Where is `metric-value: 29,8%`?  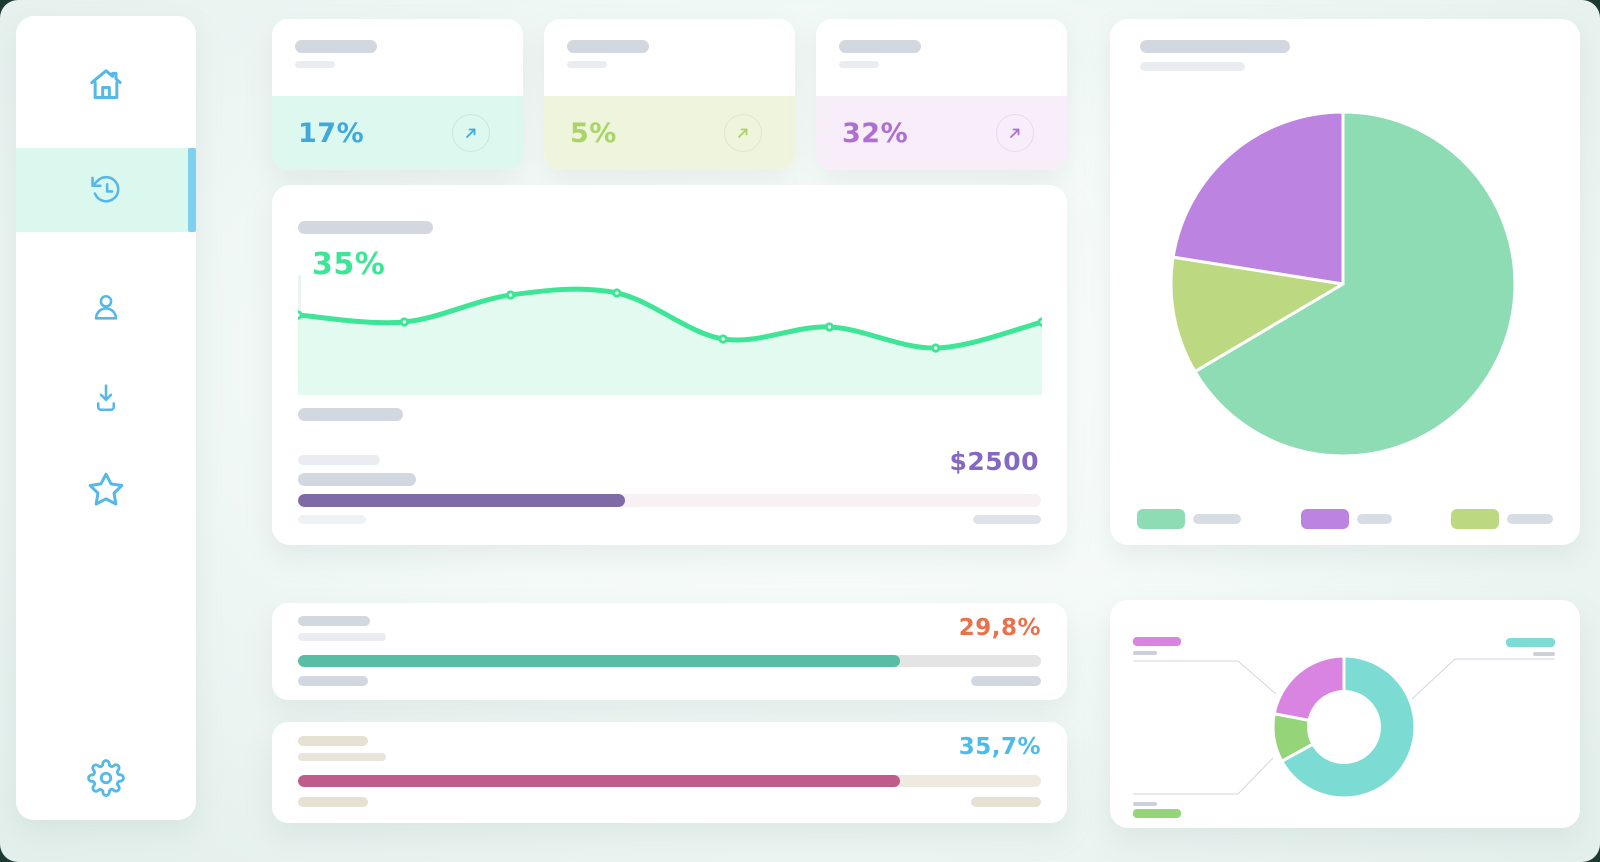
metric-value: 29,8% is located at coordinates (999, 628).